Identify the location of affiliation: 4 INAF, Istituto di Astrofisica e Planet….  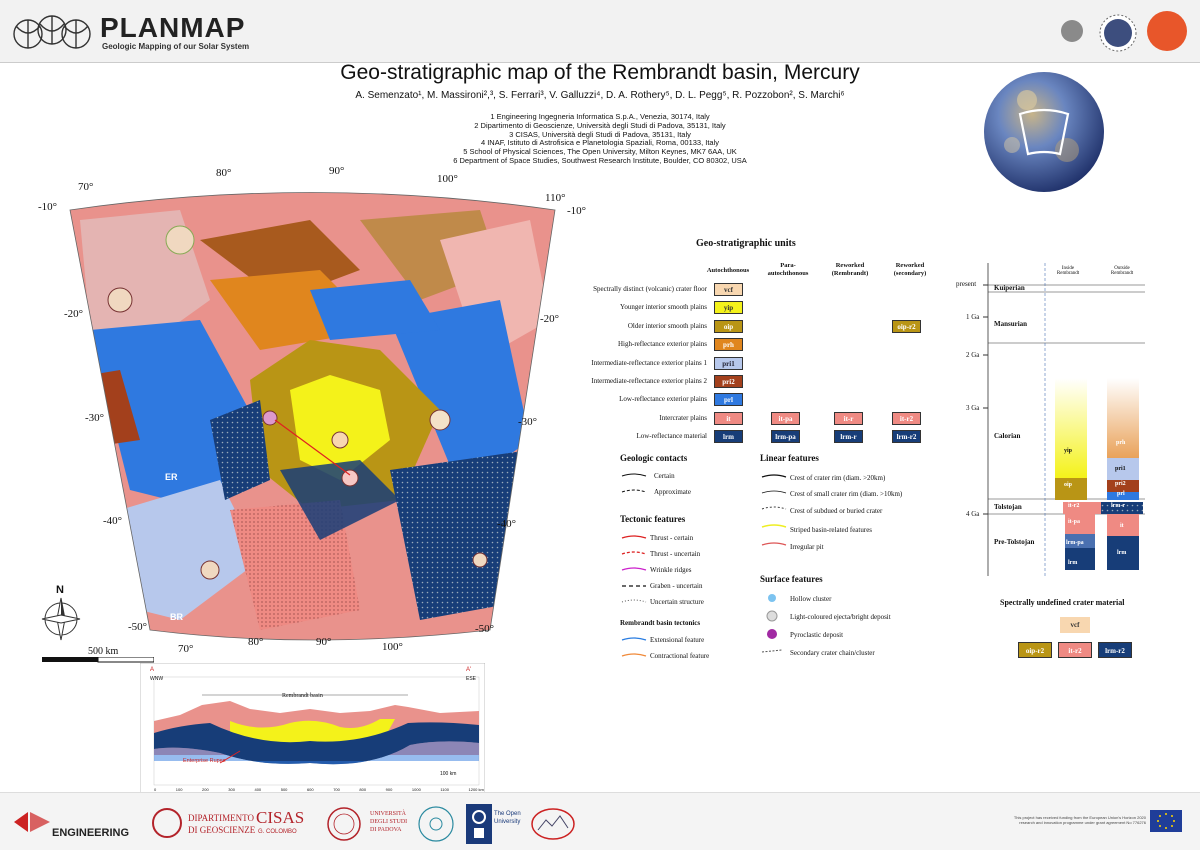
(600, 143).